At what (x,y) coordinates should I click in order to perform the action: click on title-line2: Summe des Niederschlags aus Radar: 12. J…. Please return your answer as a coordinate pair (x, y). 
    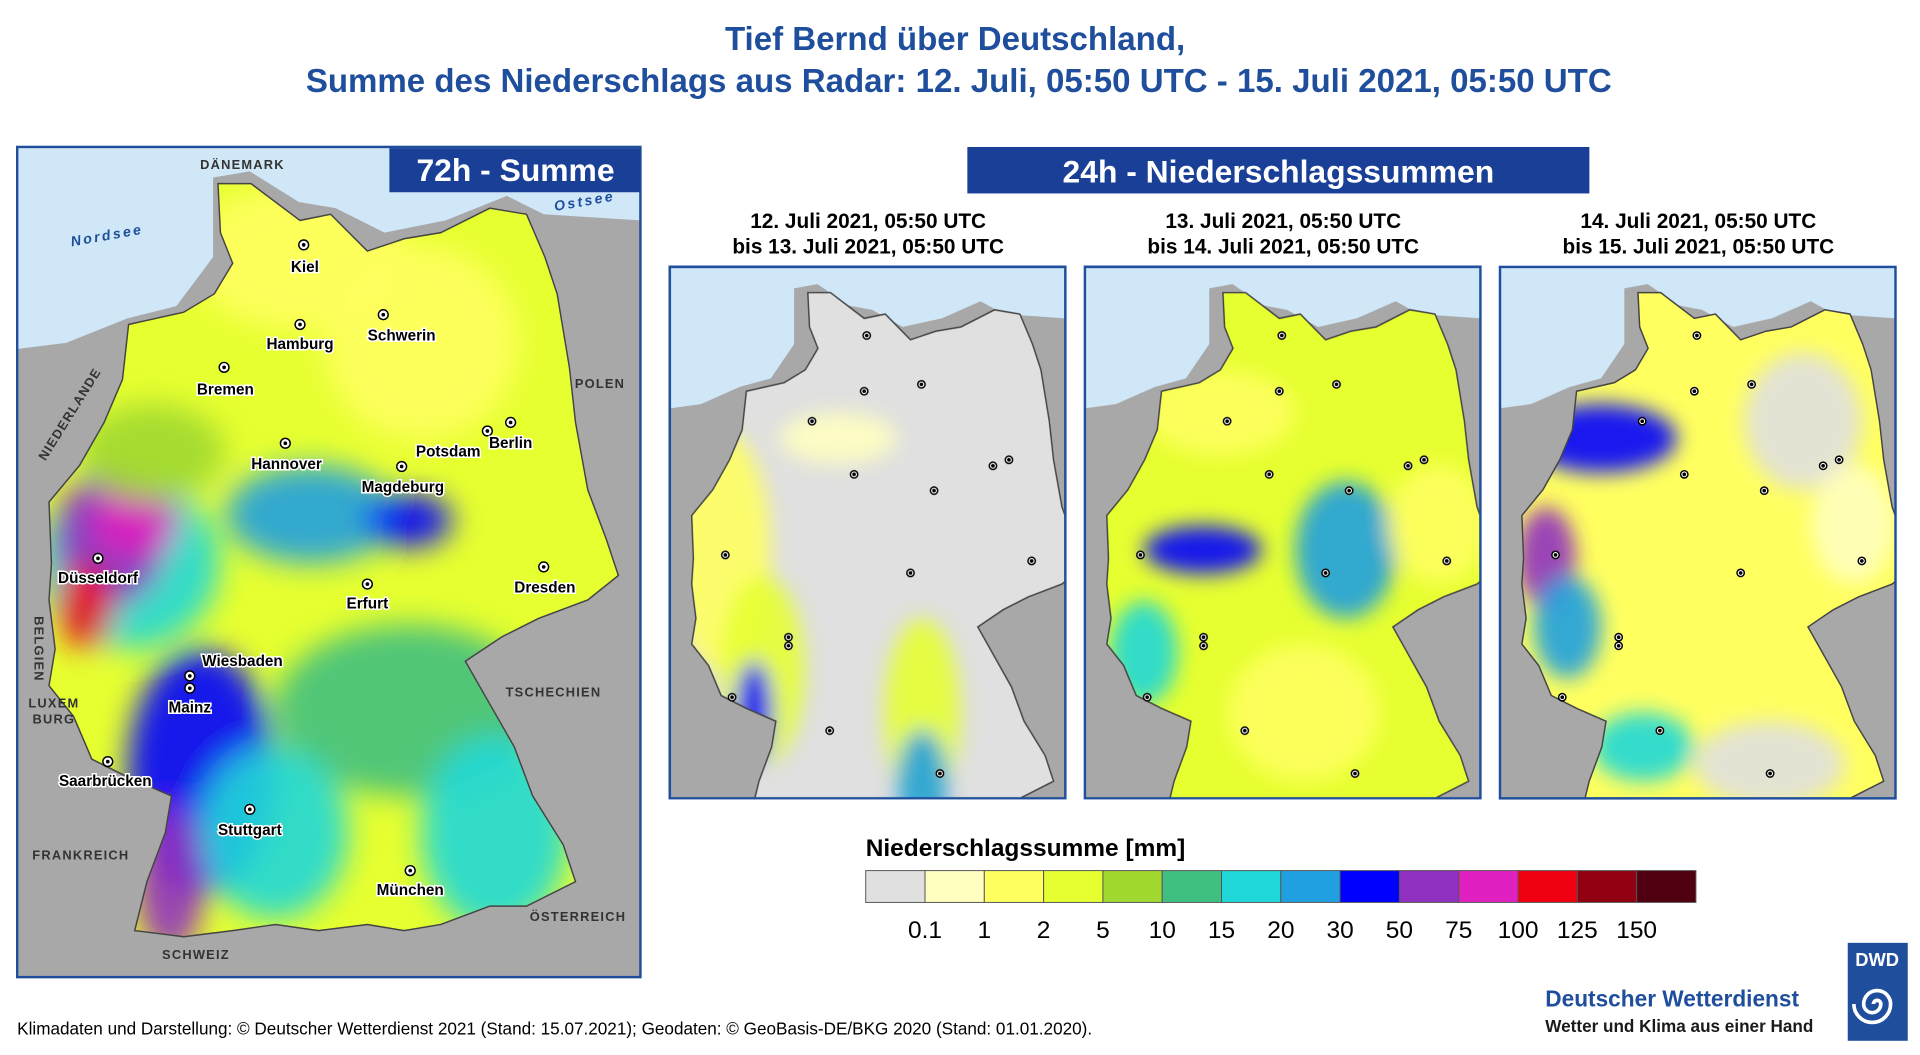
    Looking at the image, I should click on (959, 81).